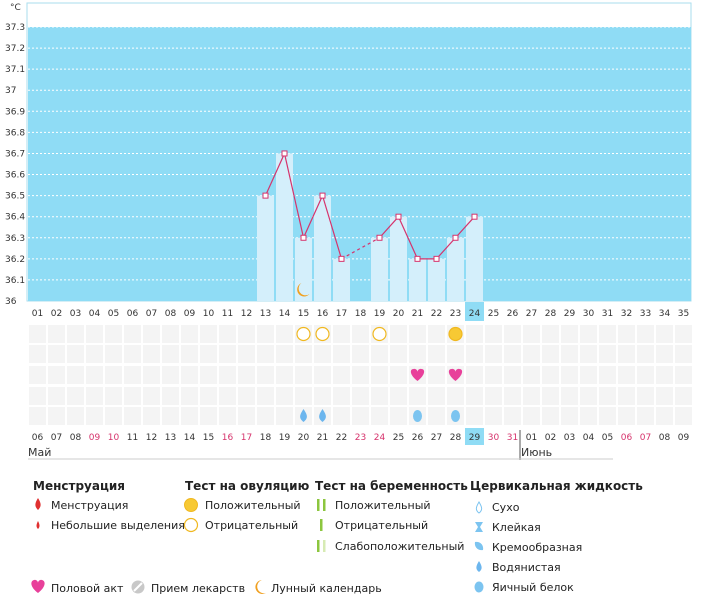 The width and height of the screenshot is (701, 595). I want to click on cycle-day-label: 35, so click(683, 314).